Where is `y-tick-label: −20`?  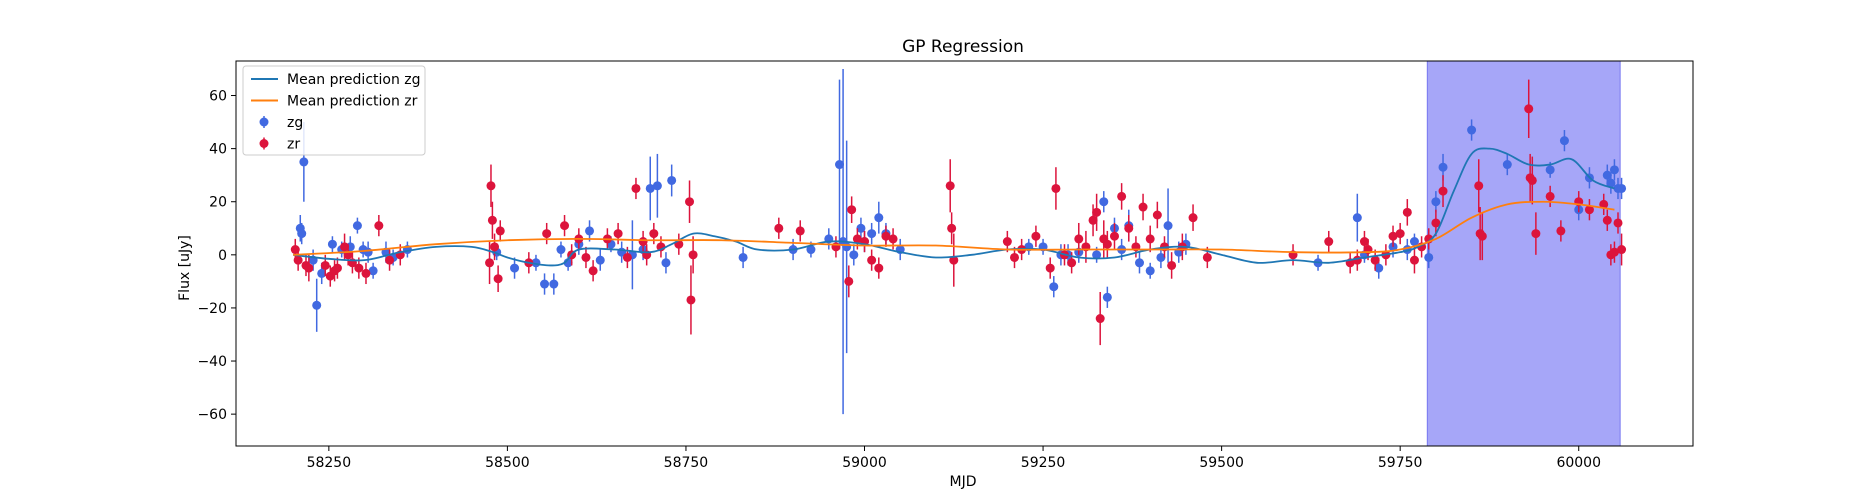
y-tick-label: −20 is located at coordinates (212, 309).